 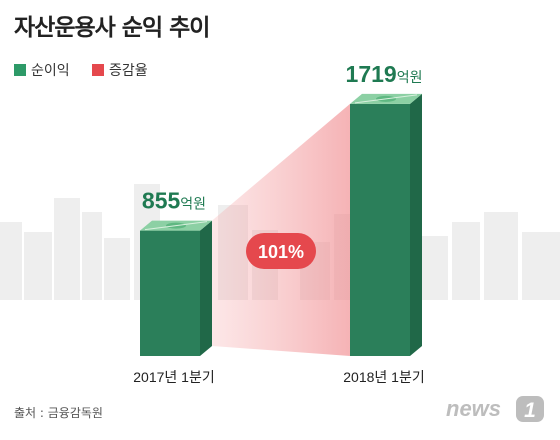 What do you see at coordinates (473, 408) in the screenshot?
I see `logo-wordmark: news` at bounding box center [473, 408].